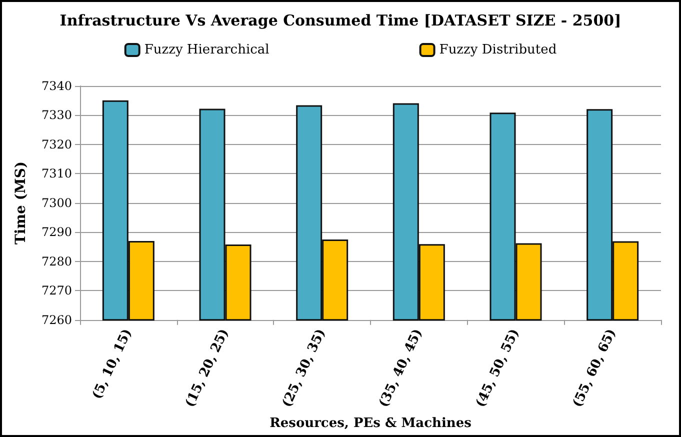  What do you see at coordinates (56, 115) in the screenshot?
I see `y-tick-label: 7330` at bounding box center [56, 115].